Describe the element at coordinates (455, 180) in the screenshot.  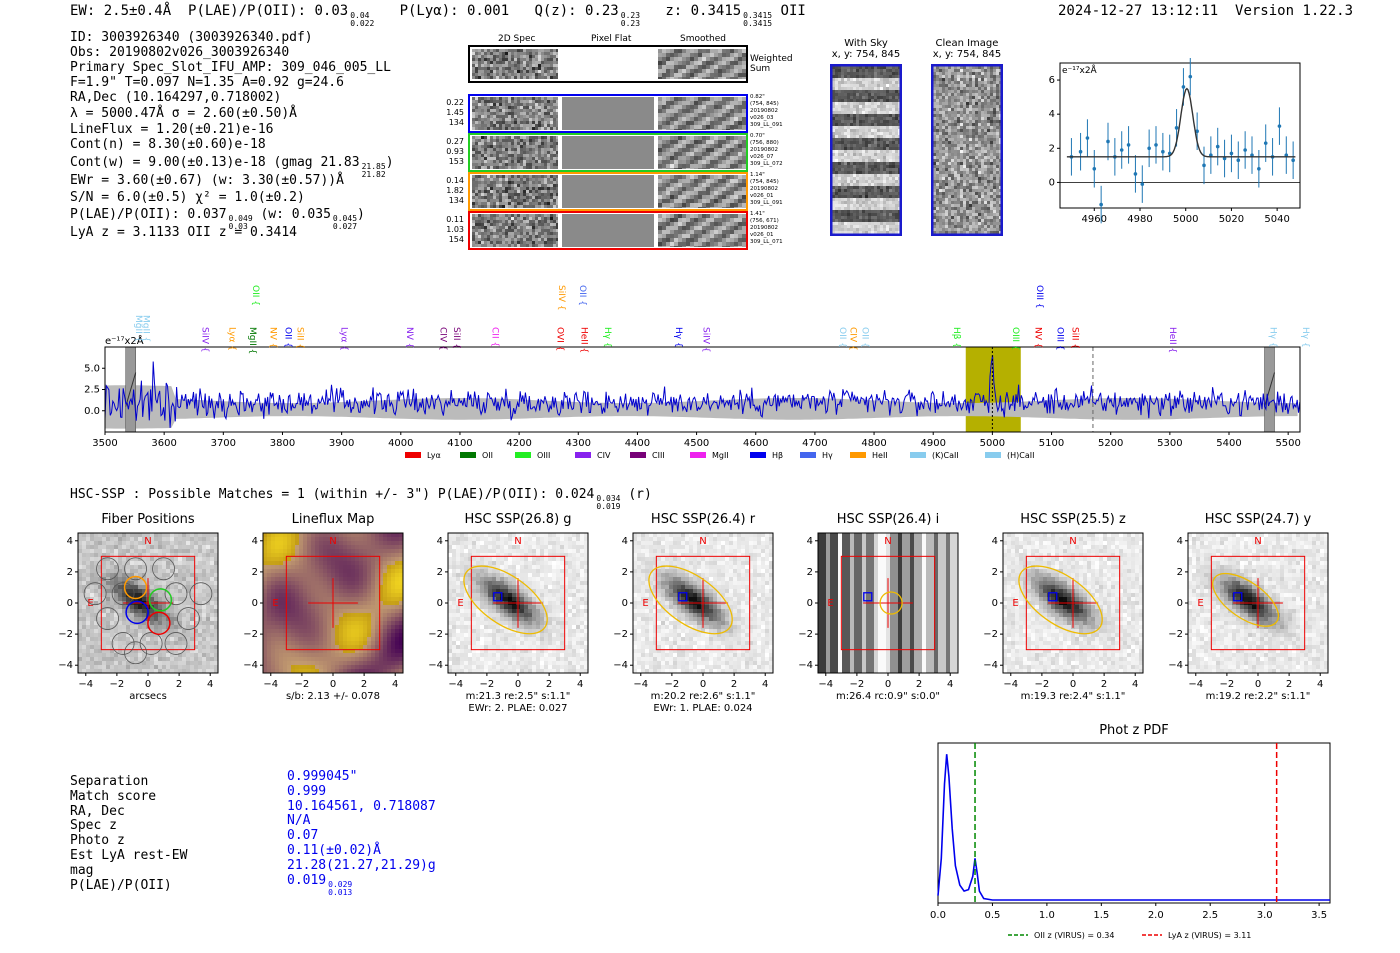
I see `fiber-row-value: 0.14` at that location.